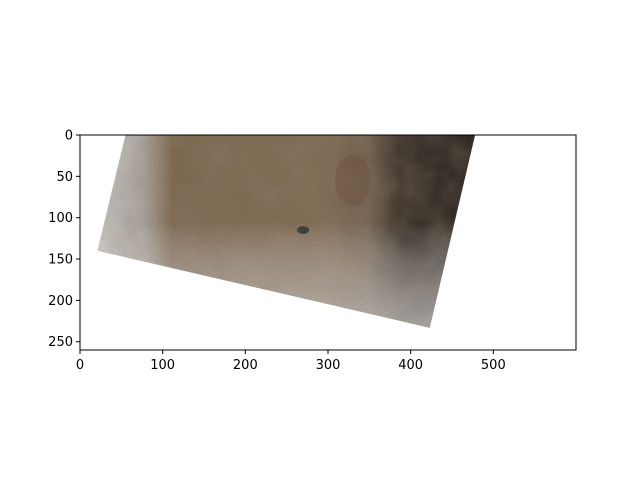 This screenshot has width=640, height=480. Describe the element at coordinates (291, 361) in the screenshot. I see `x-axis: 0 100 200 300 400 500` at that location.